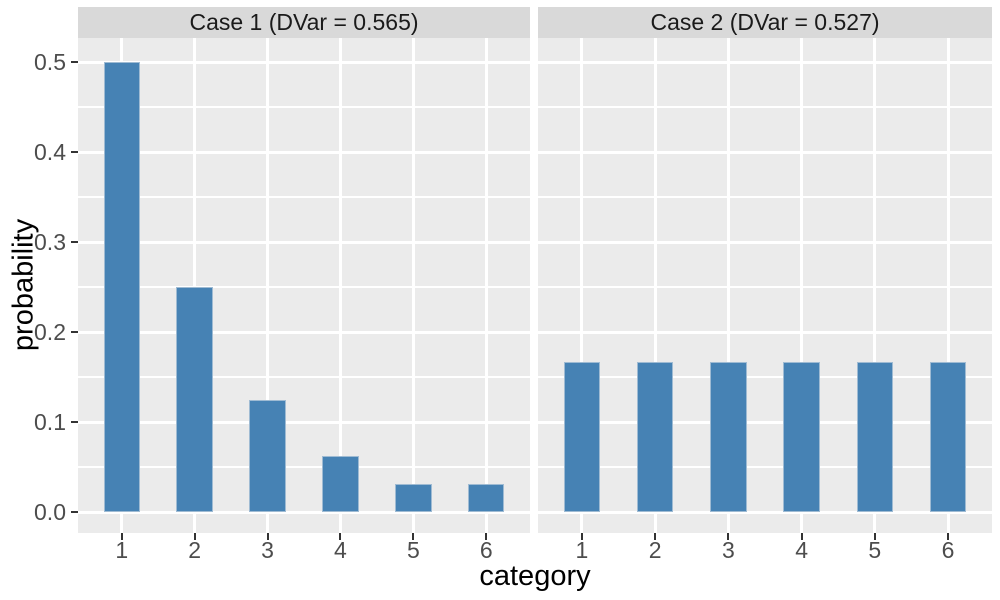  I want to click on y-tick-label: 0.0, so click(50, 512).